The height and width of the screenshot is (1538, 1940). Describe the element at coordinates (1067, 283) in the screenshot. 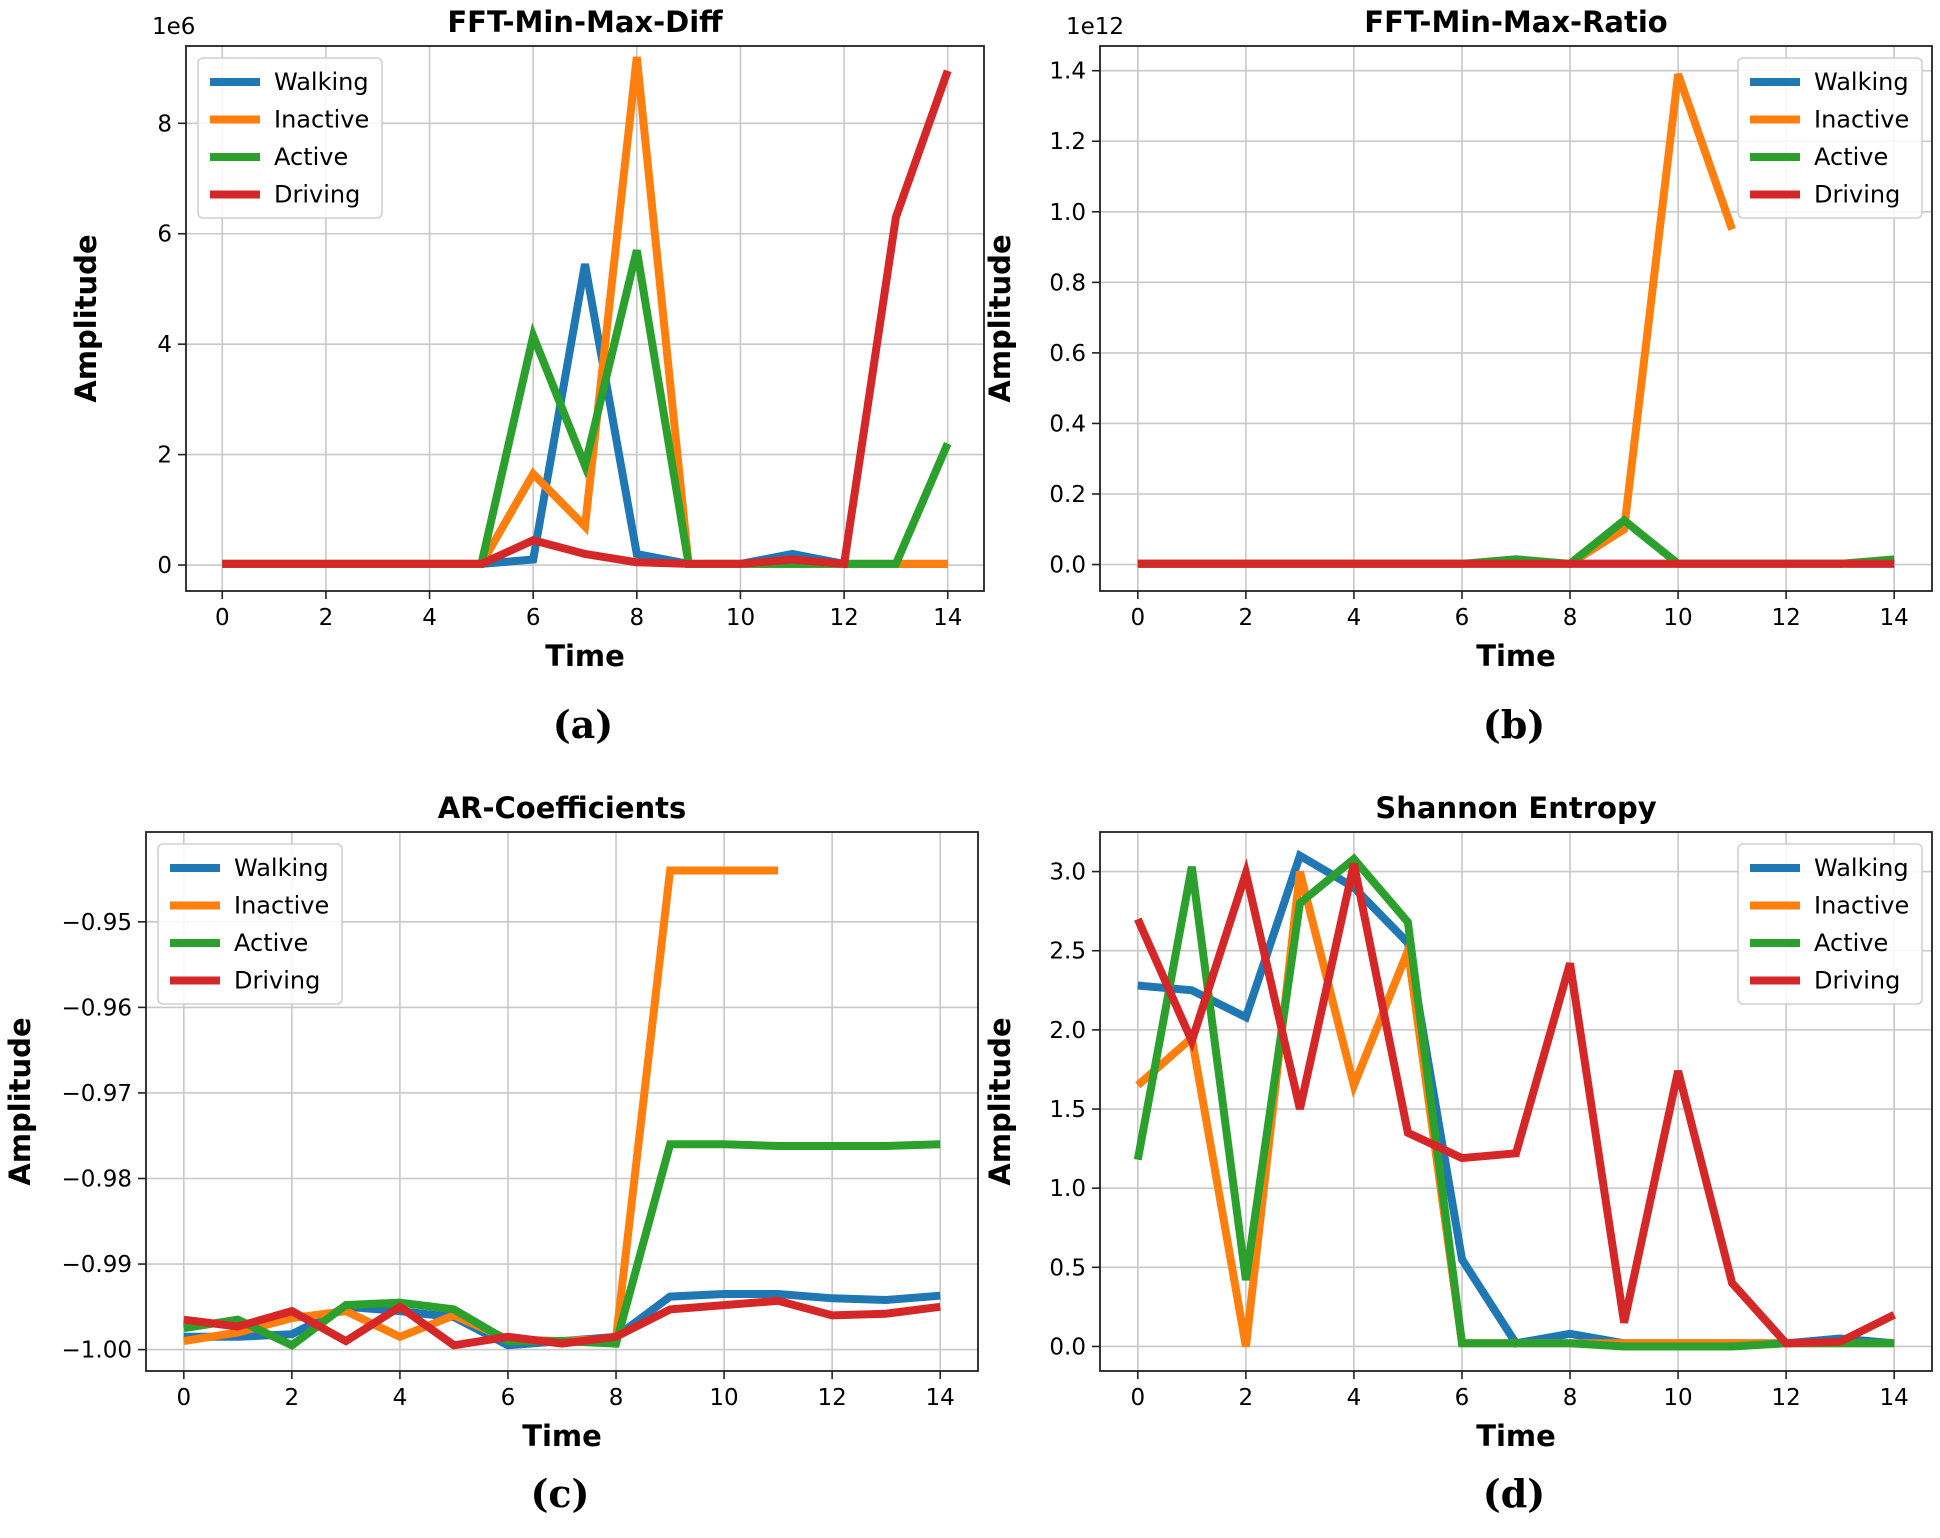

I see `y-tick-label: 0.8` at that location.